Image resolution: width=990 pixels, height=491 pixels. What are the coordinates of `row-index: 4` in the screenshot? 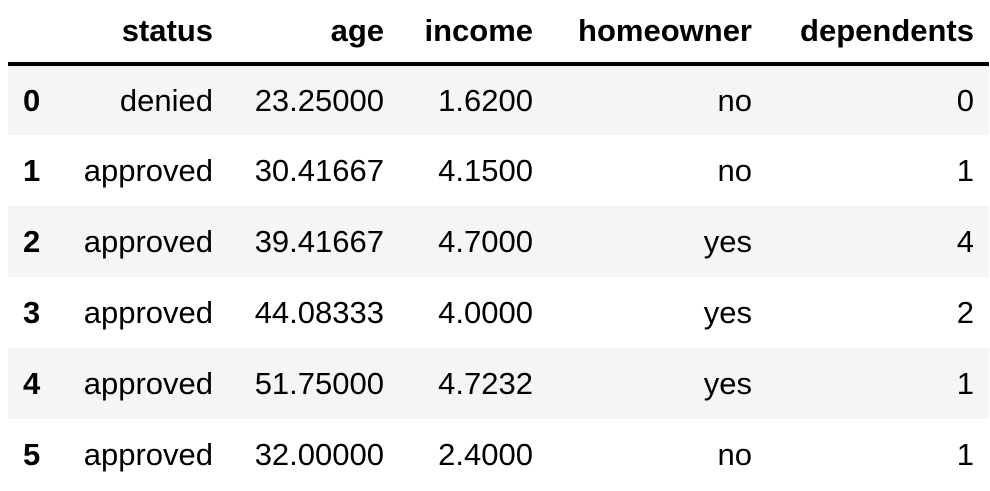 It's located at (34, 383).